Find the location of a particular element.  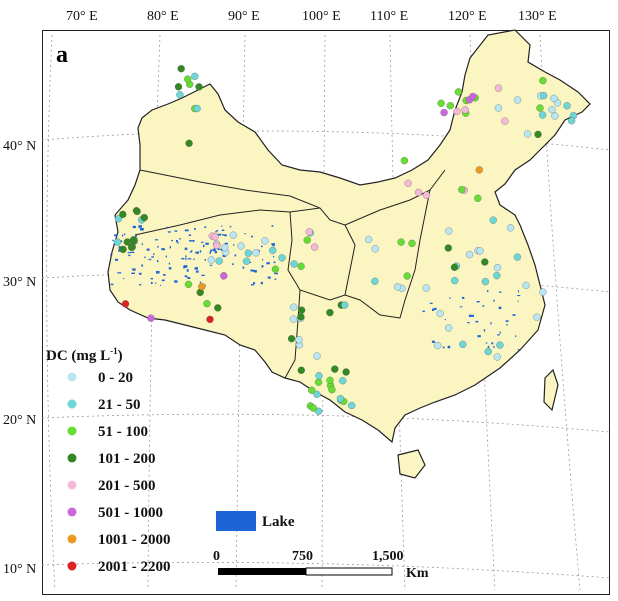

legend-label: 21 - 50 is located at coordinates (119, 405).